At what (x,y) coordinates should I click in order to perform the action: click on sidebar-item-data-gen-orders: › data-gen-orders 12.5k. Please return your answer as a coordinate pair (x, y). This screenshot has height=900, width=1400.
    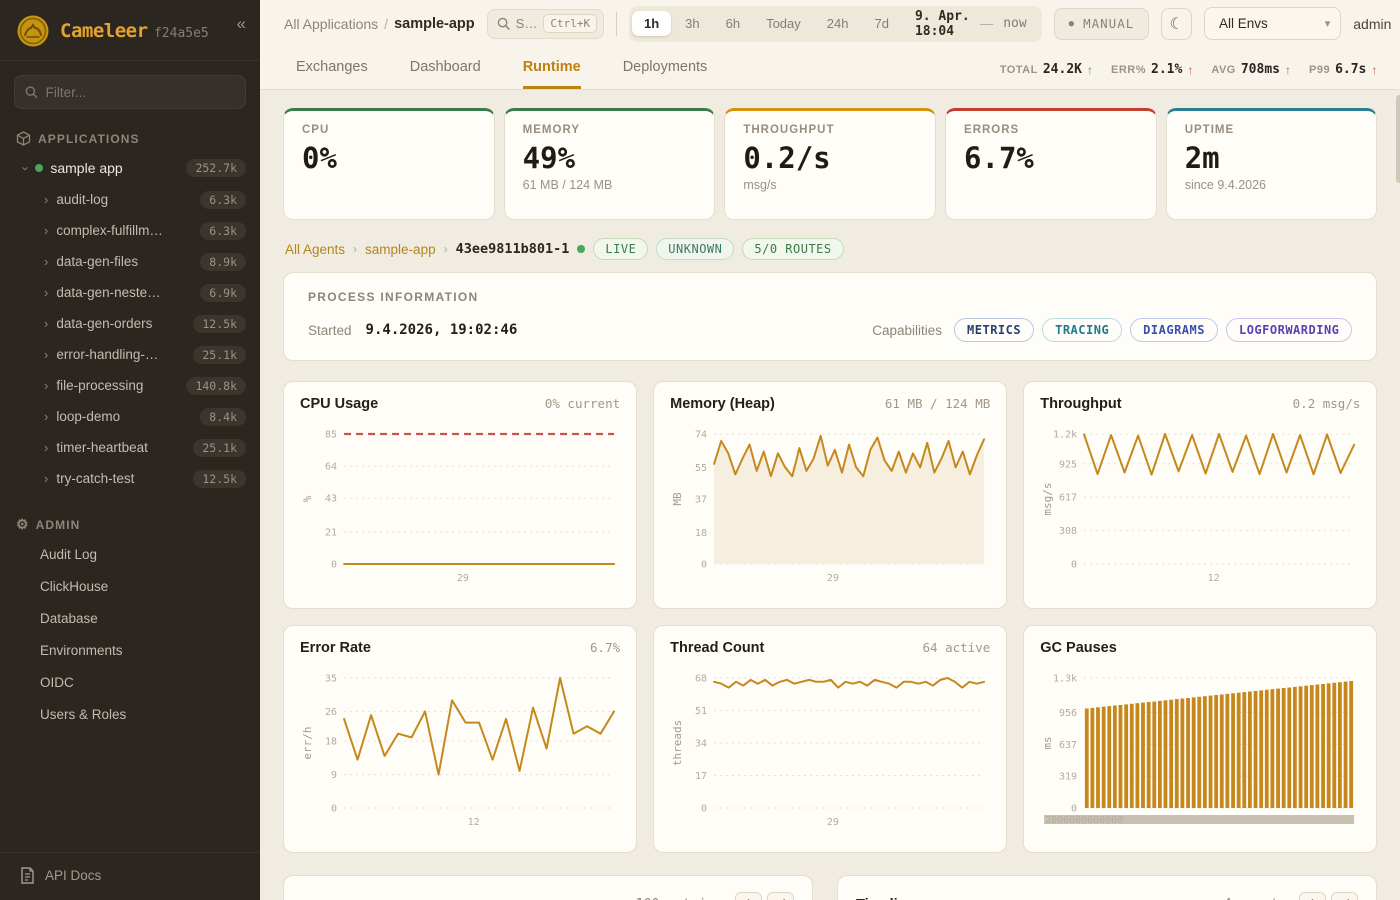
    Looking at the image, I should click on (130, 323).